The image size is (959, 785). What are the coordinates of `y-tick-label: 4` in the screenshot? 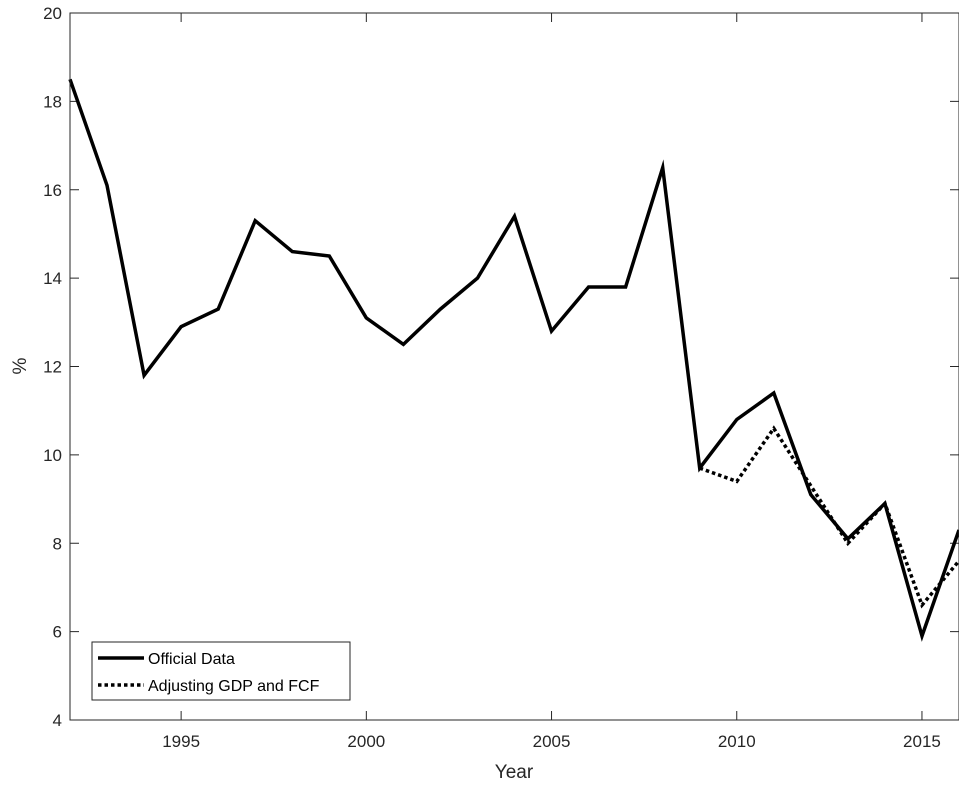 It's located at (57, 720).